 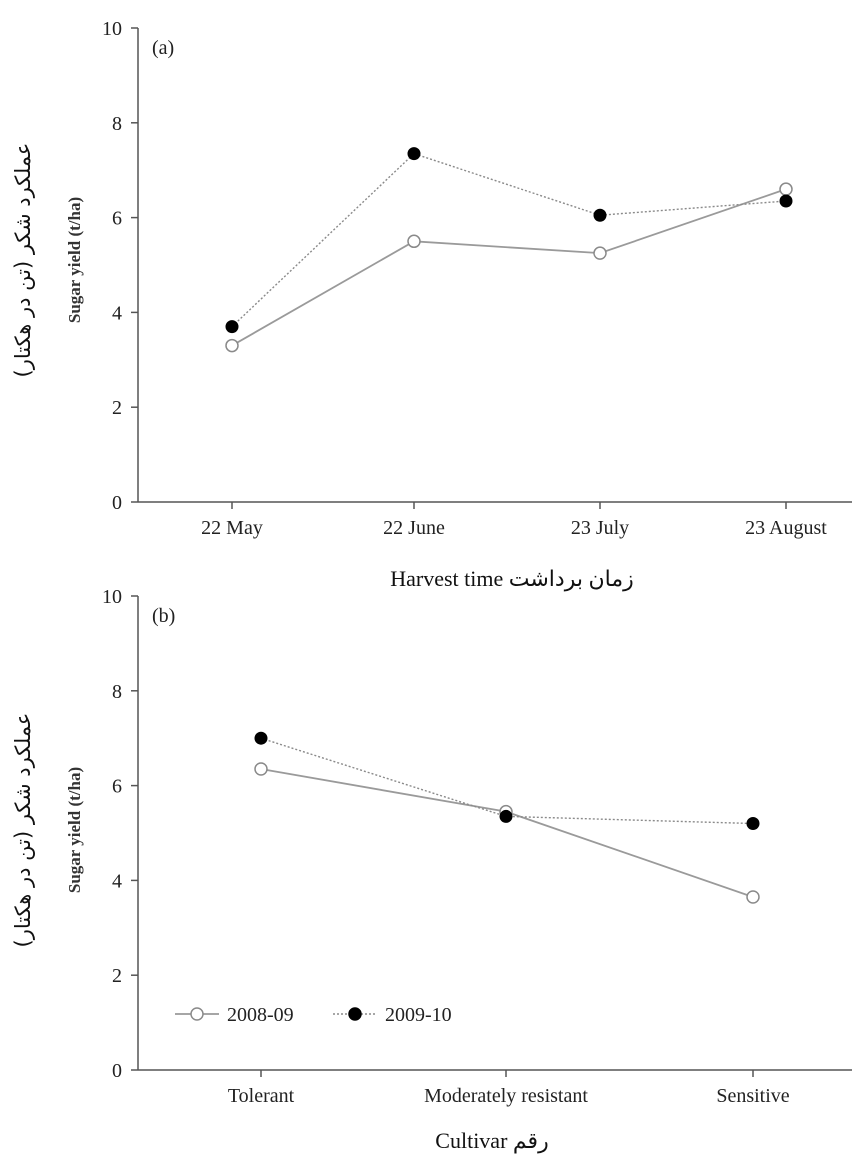 I want to click on panel-a-y-tick-label: 0, so click(x=117, y=503).